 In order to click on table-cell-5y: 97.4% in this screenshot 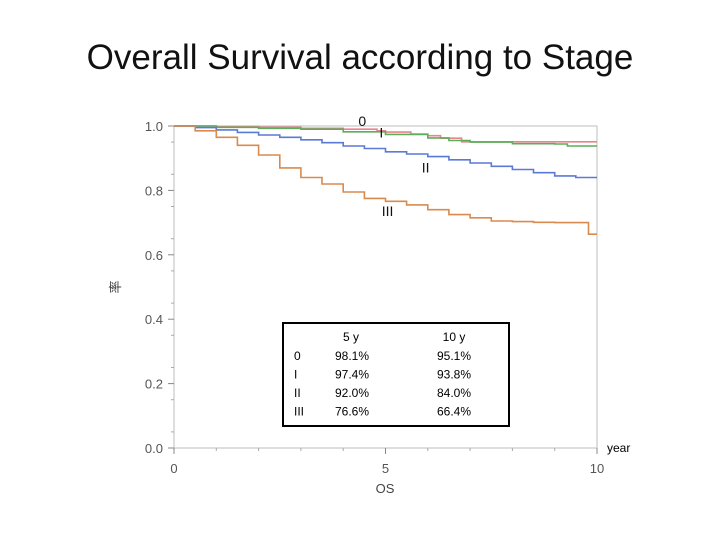, I will do `click(352, 375)`.